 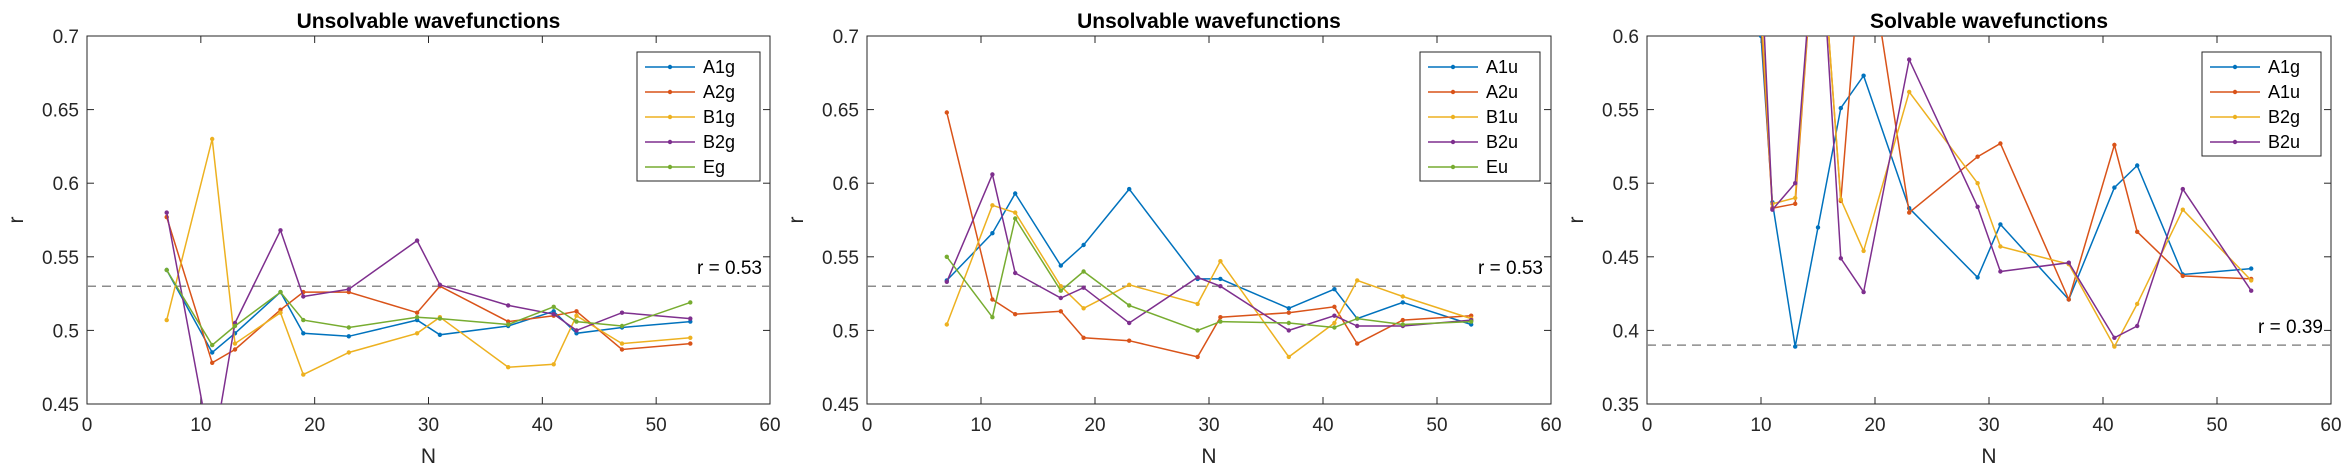 What do you see at coordinates (1502, 117) in the screenshot?
I see `legend-label: B1u` at bounding box center [1502, 117].